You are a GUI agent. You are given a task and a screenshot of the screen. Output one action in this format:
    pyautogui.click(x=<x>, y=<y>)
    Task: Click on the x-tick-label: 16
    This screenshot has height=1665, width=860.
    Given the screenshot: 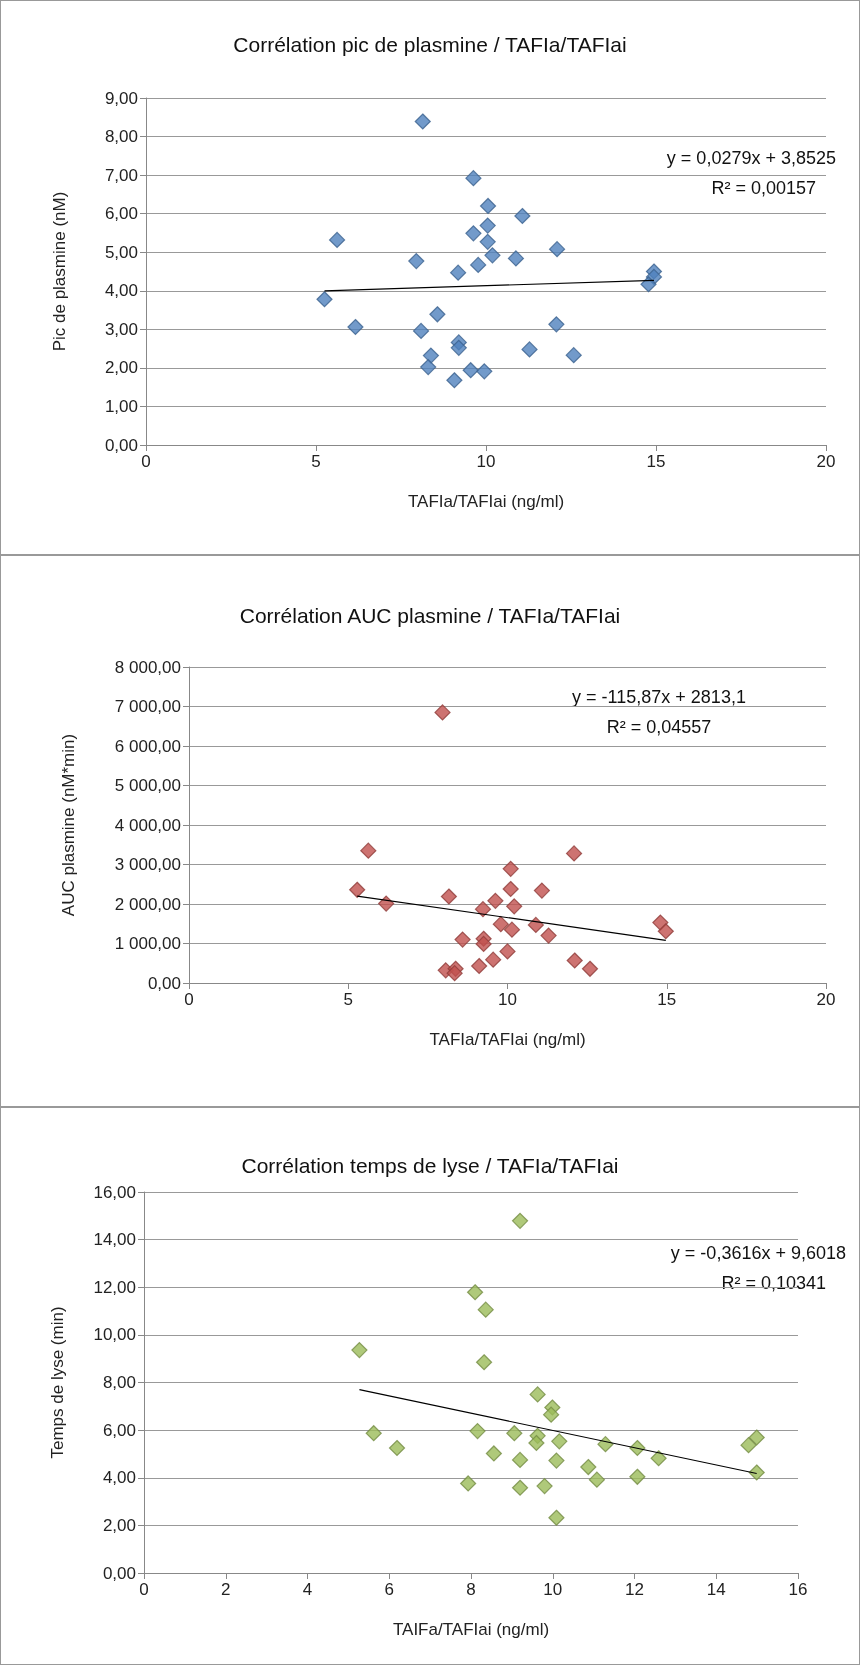 What is the action you would take?
    pyautogui.click(x=798, y=1589)
    